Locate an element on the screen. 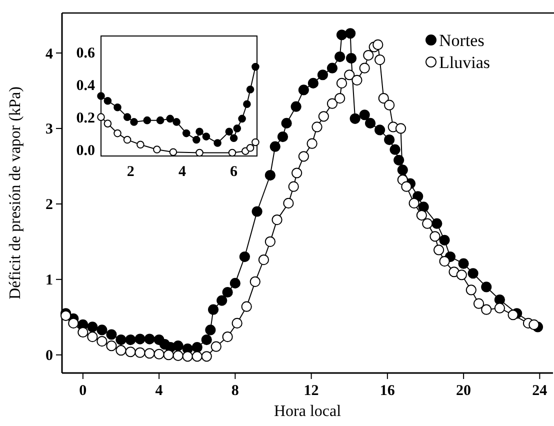  x-tick-label: 20 is located at coordinates (464, 391).